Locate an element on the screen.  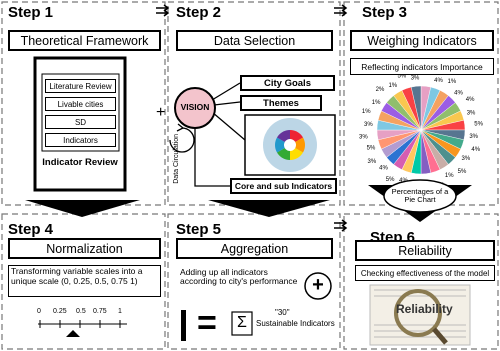
step-title: Data Selection is located at coordinates (254, 40).